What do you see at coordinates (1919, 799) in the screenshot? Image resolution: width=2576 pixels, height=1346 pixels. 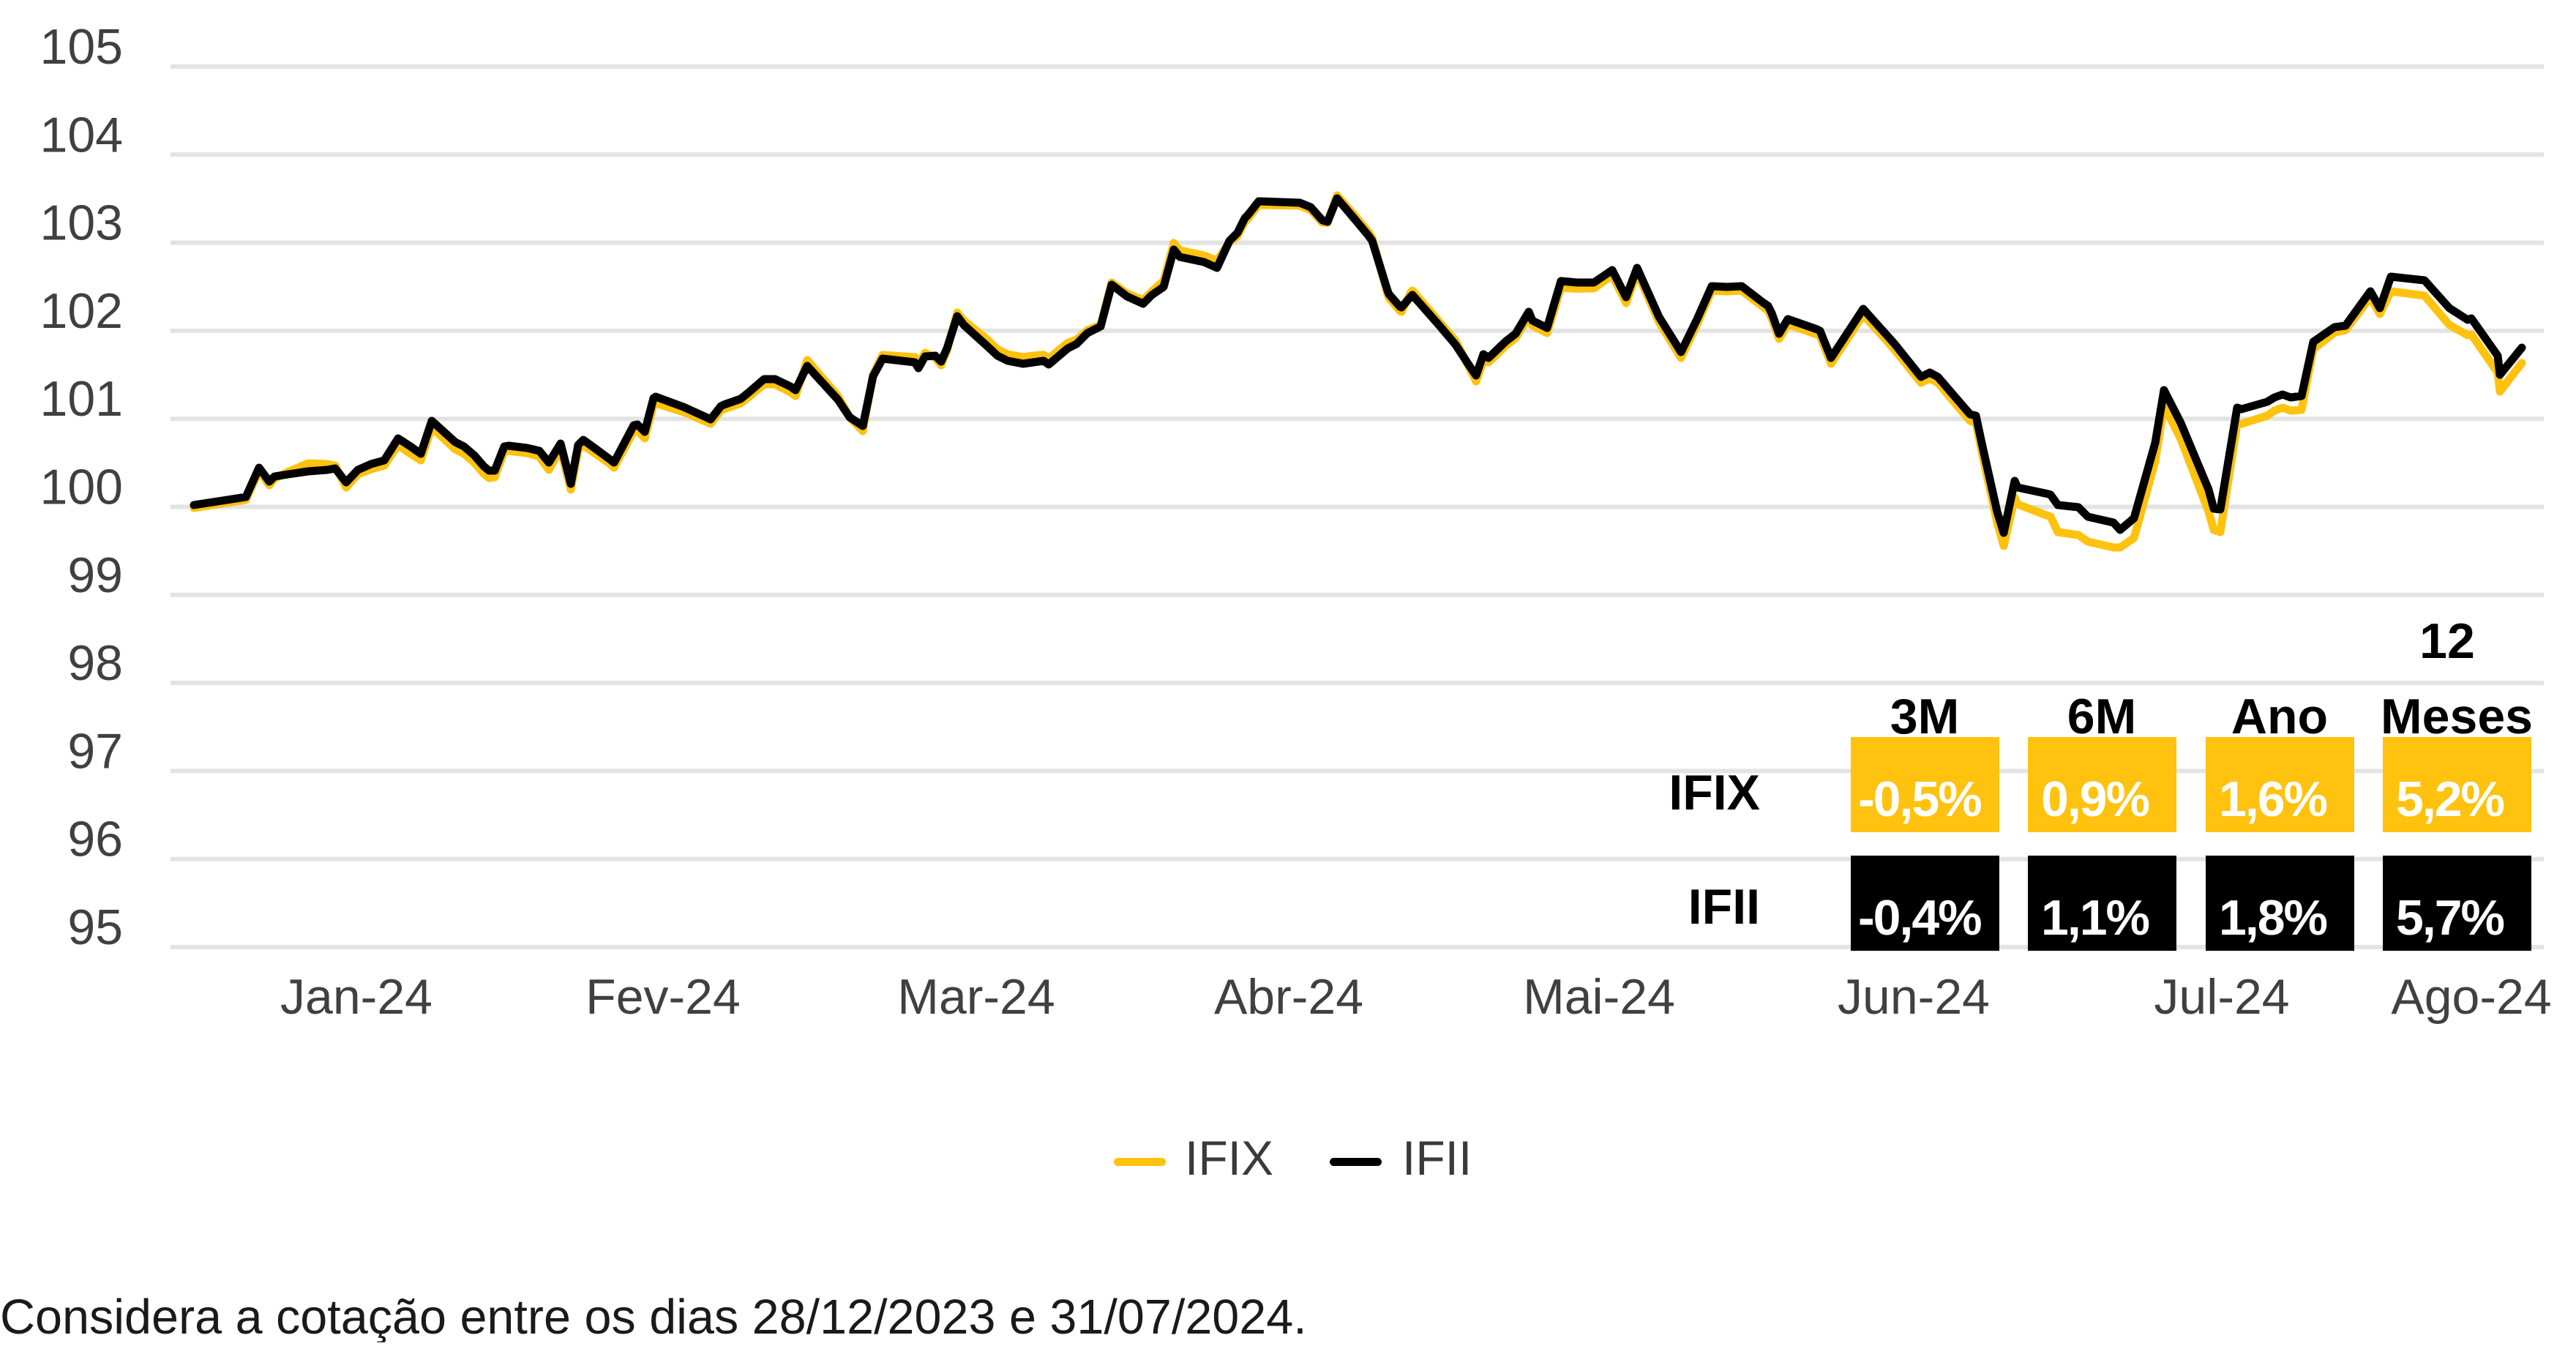 I see `svg-text: -0,5%` at bounding box center [1919, 799].